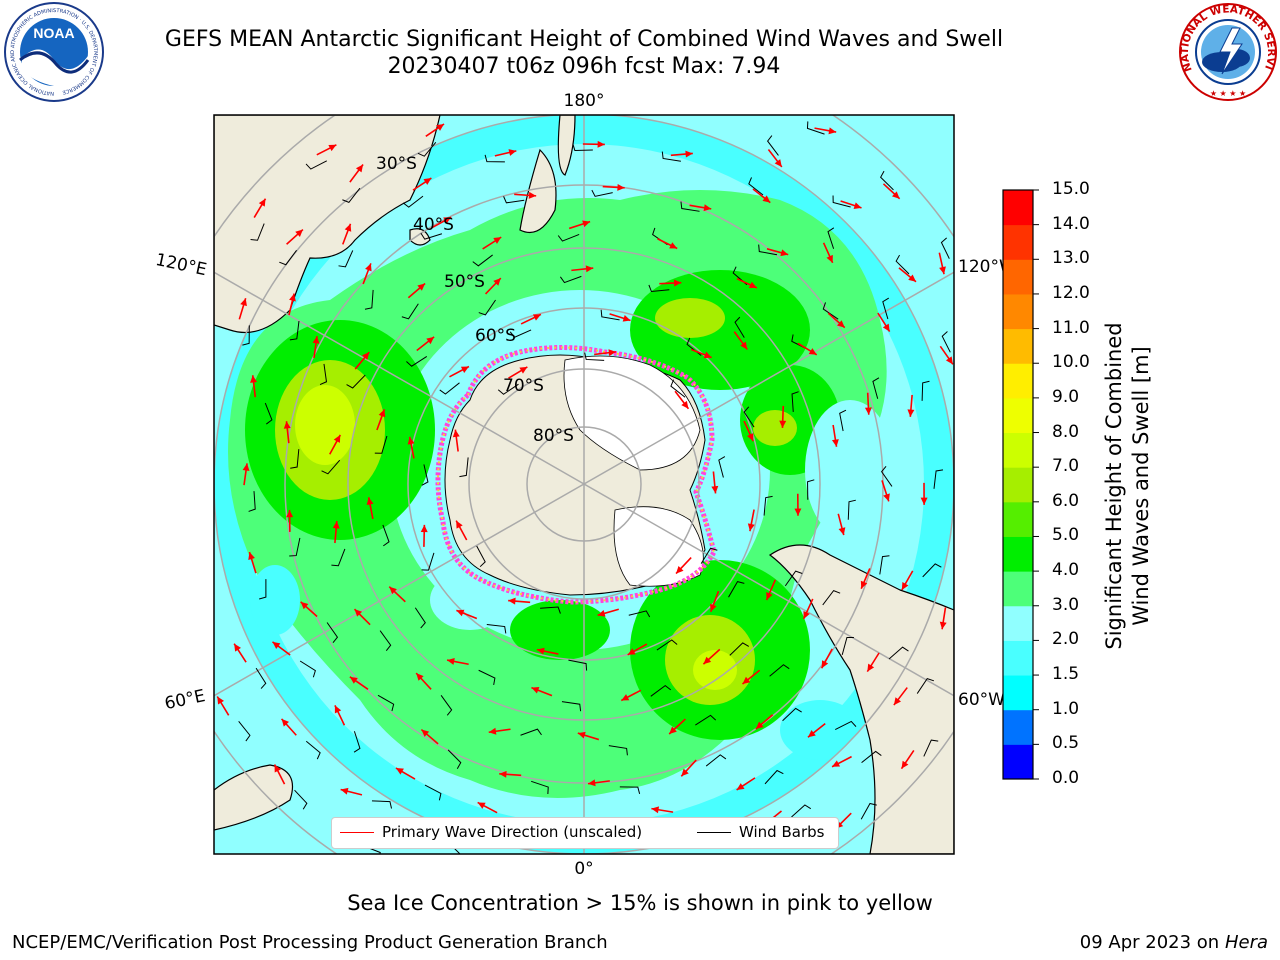 The width and height of the screenshot is (1280, 960). Describe the element at coordinates (1066, 639) in the screenshot. I see `colorbar-tick-label: 2.0` at that location.